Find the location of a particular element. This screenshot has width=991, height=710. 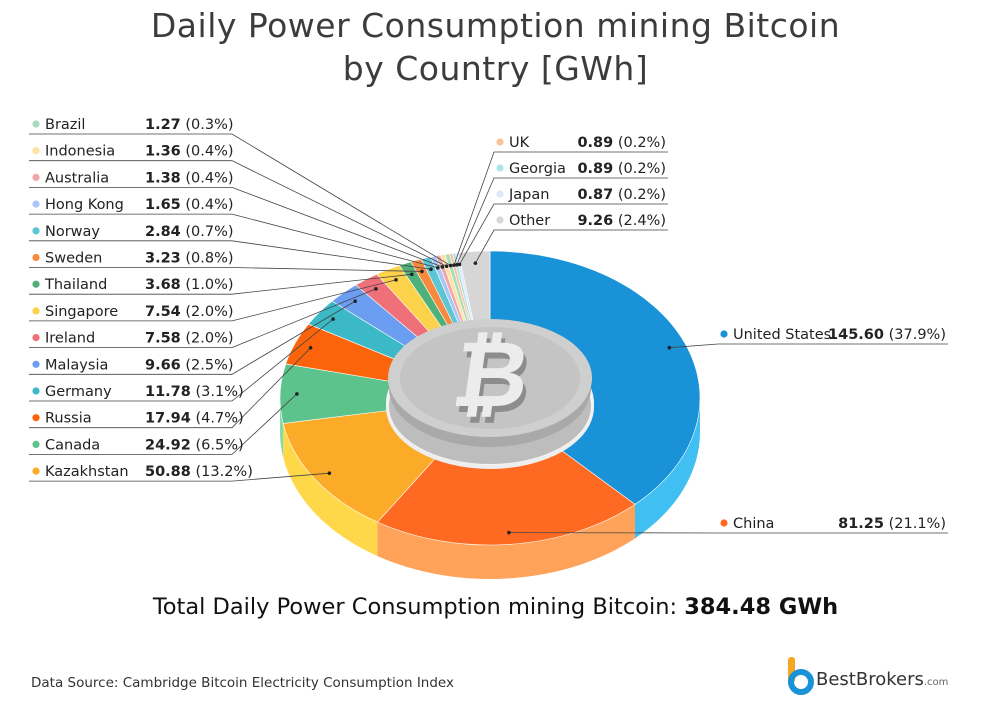

leader-uk is located at coordinates (560, 208).